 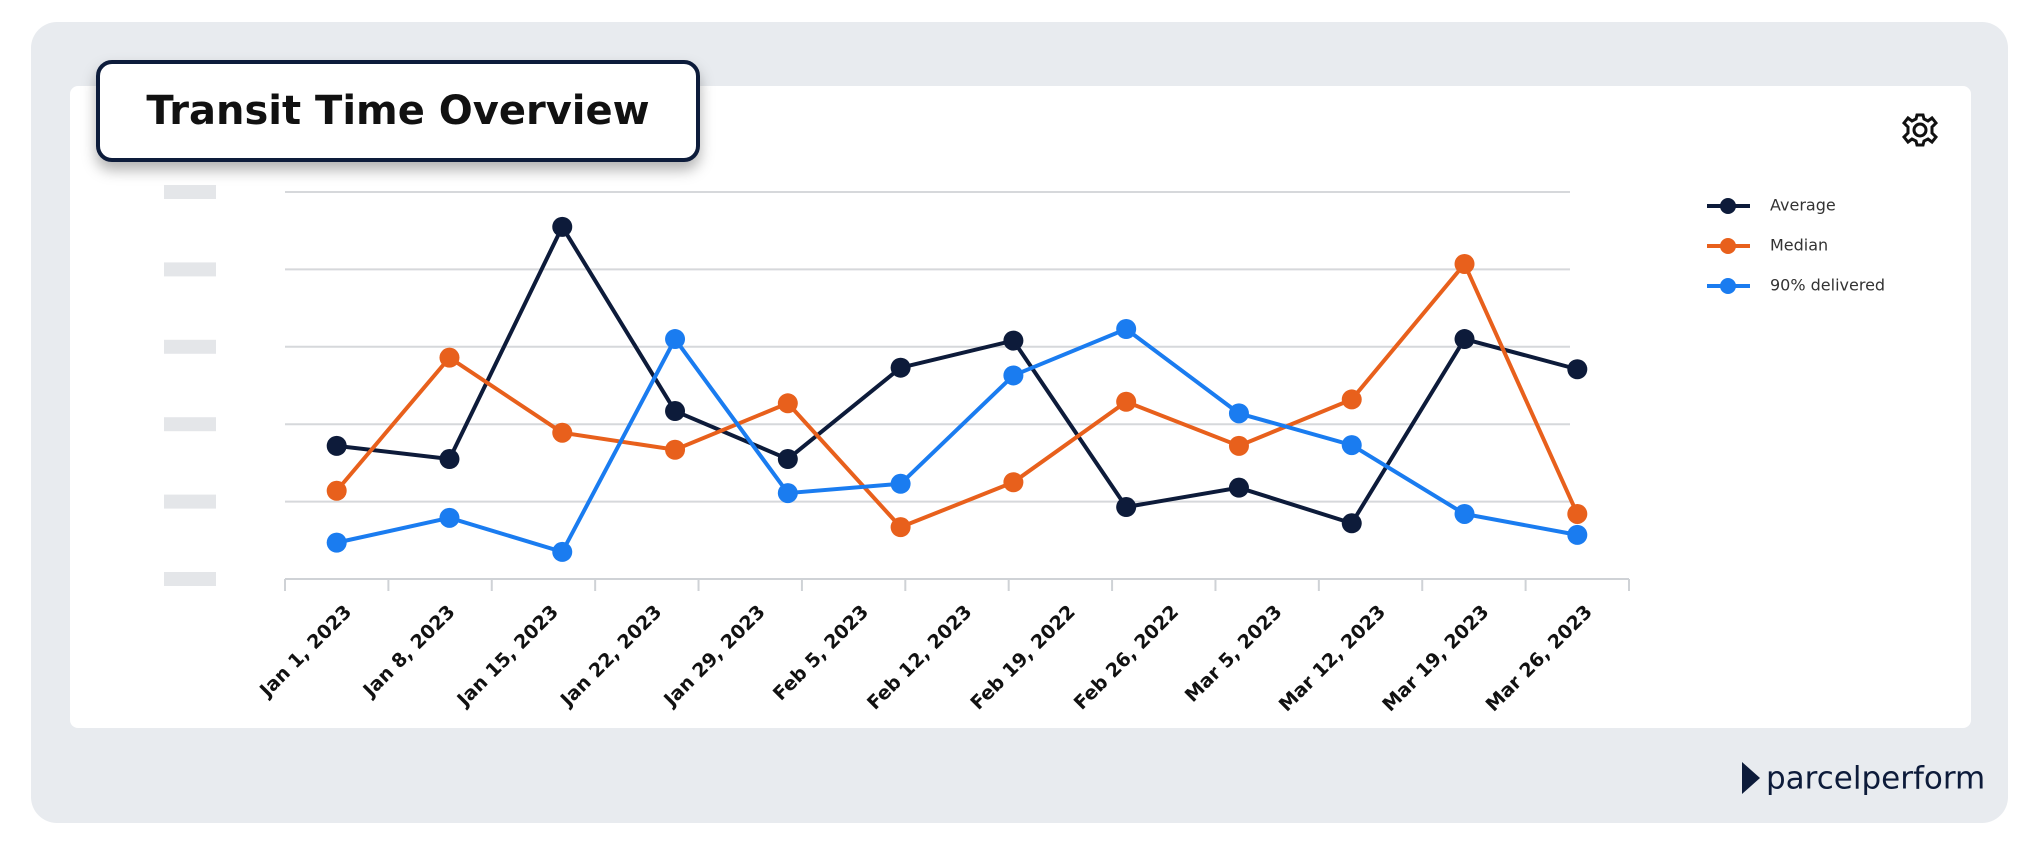 I want to click on title-box, so click(x=398, y=111).